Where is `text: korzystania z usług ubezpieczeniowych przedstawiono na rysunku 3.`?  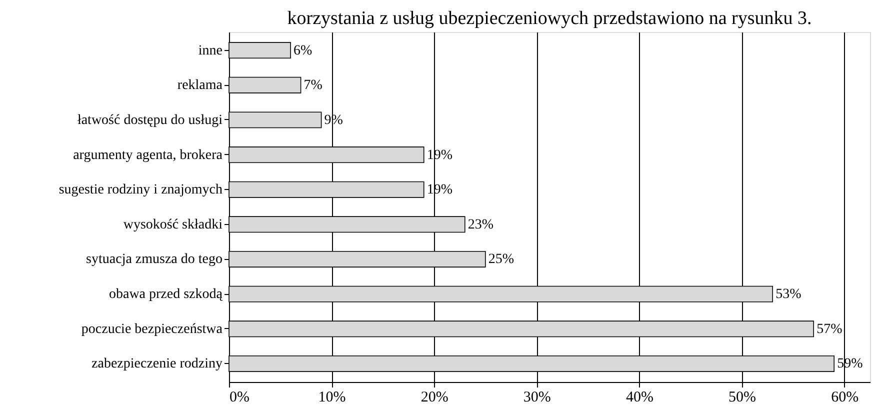 text: korzystania z usług ubezpieczeniowych przedstawiono na rysunku 3. is located at coordinates (549, 18).